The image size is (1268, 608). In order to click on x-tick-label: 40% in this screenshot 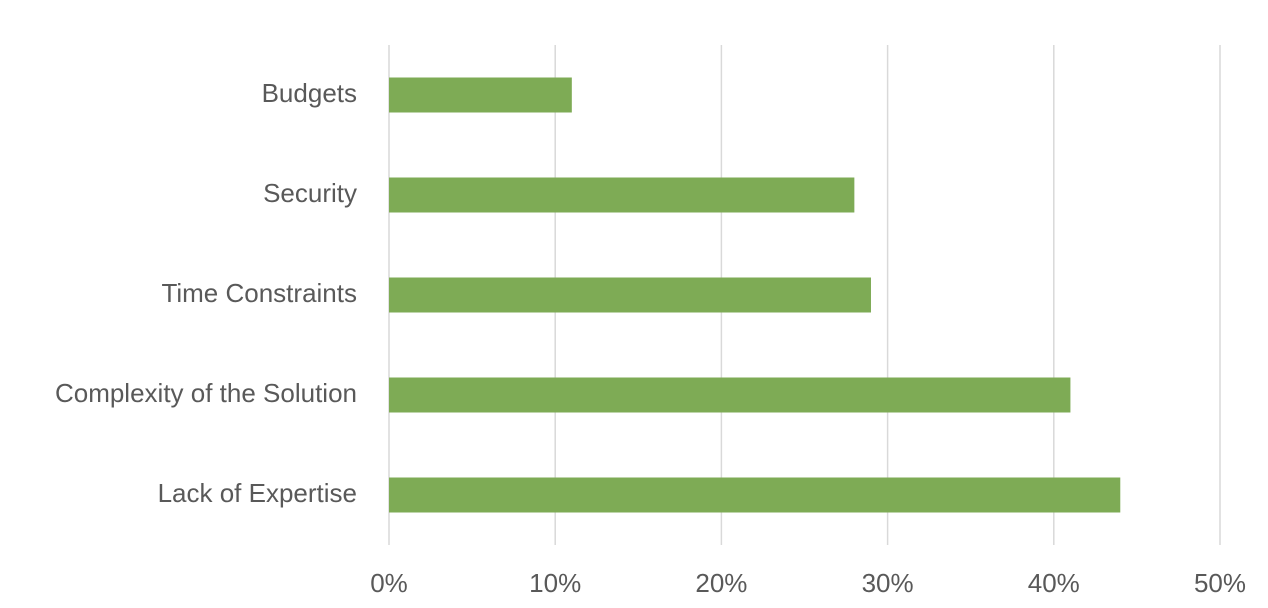, I will do `click(1054, 583)`.